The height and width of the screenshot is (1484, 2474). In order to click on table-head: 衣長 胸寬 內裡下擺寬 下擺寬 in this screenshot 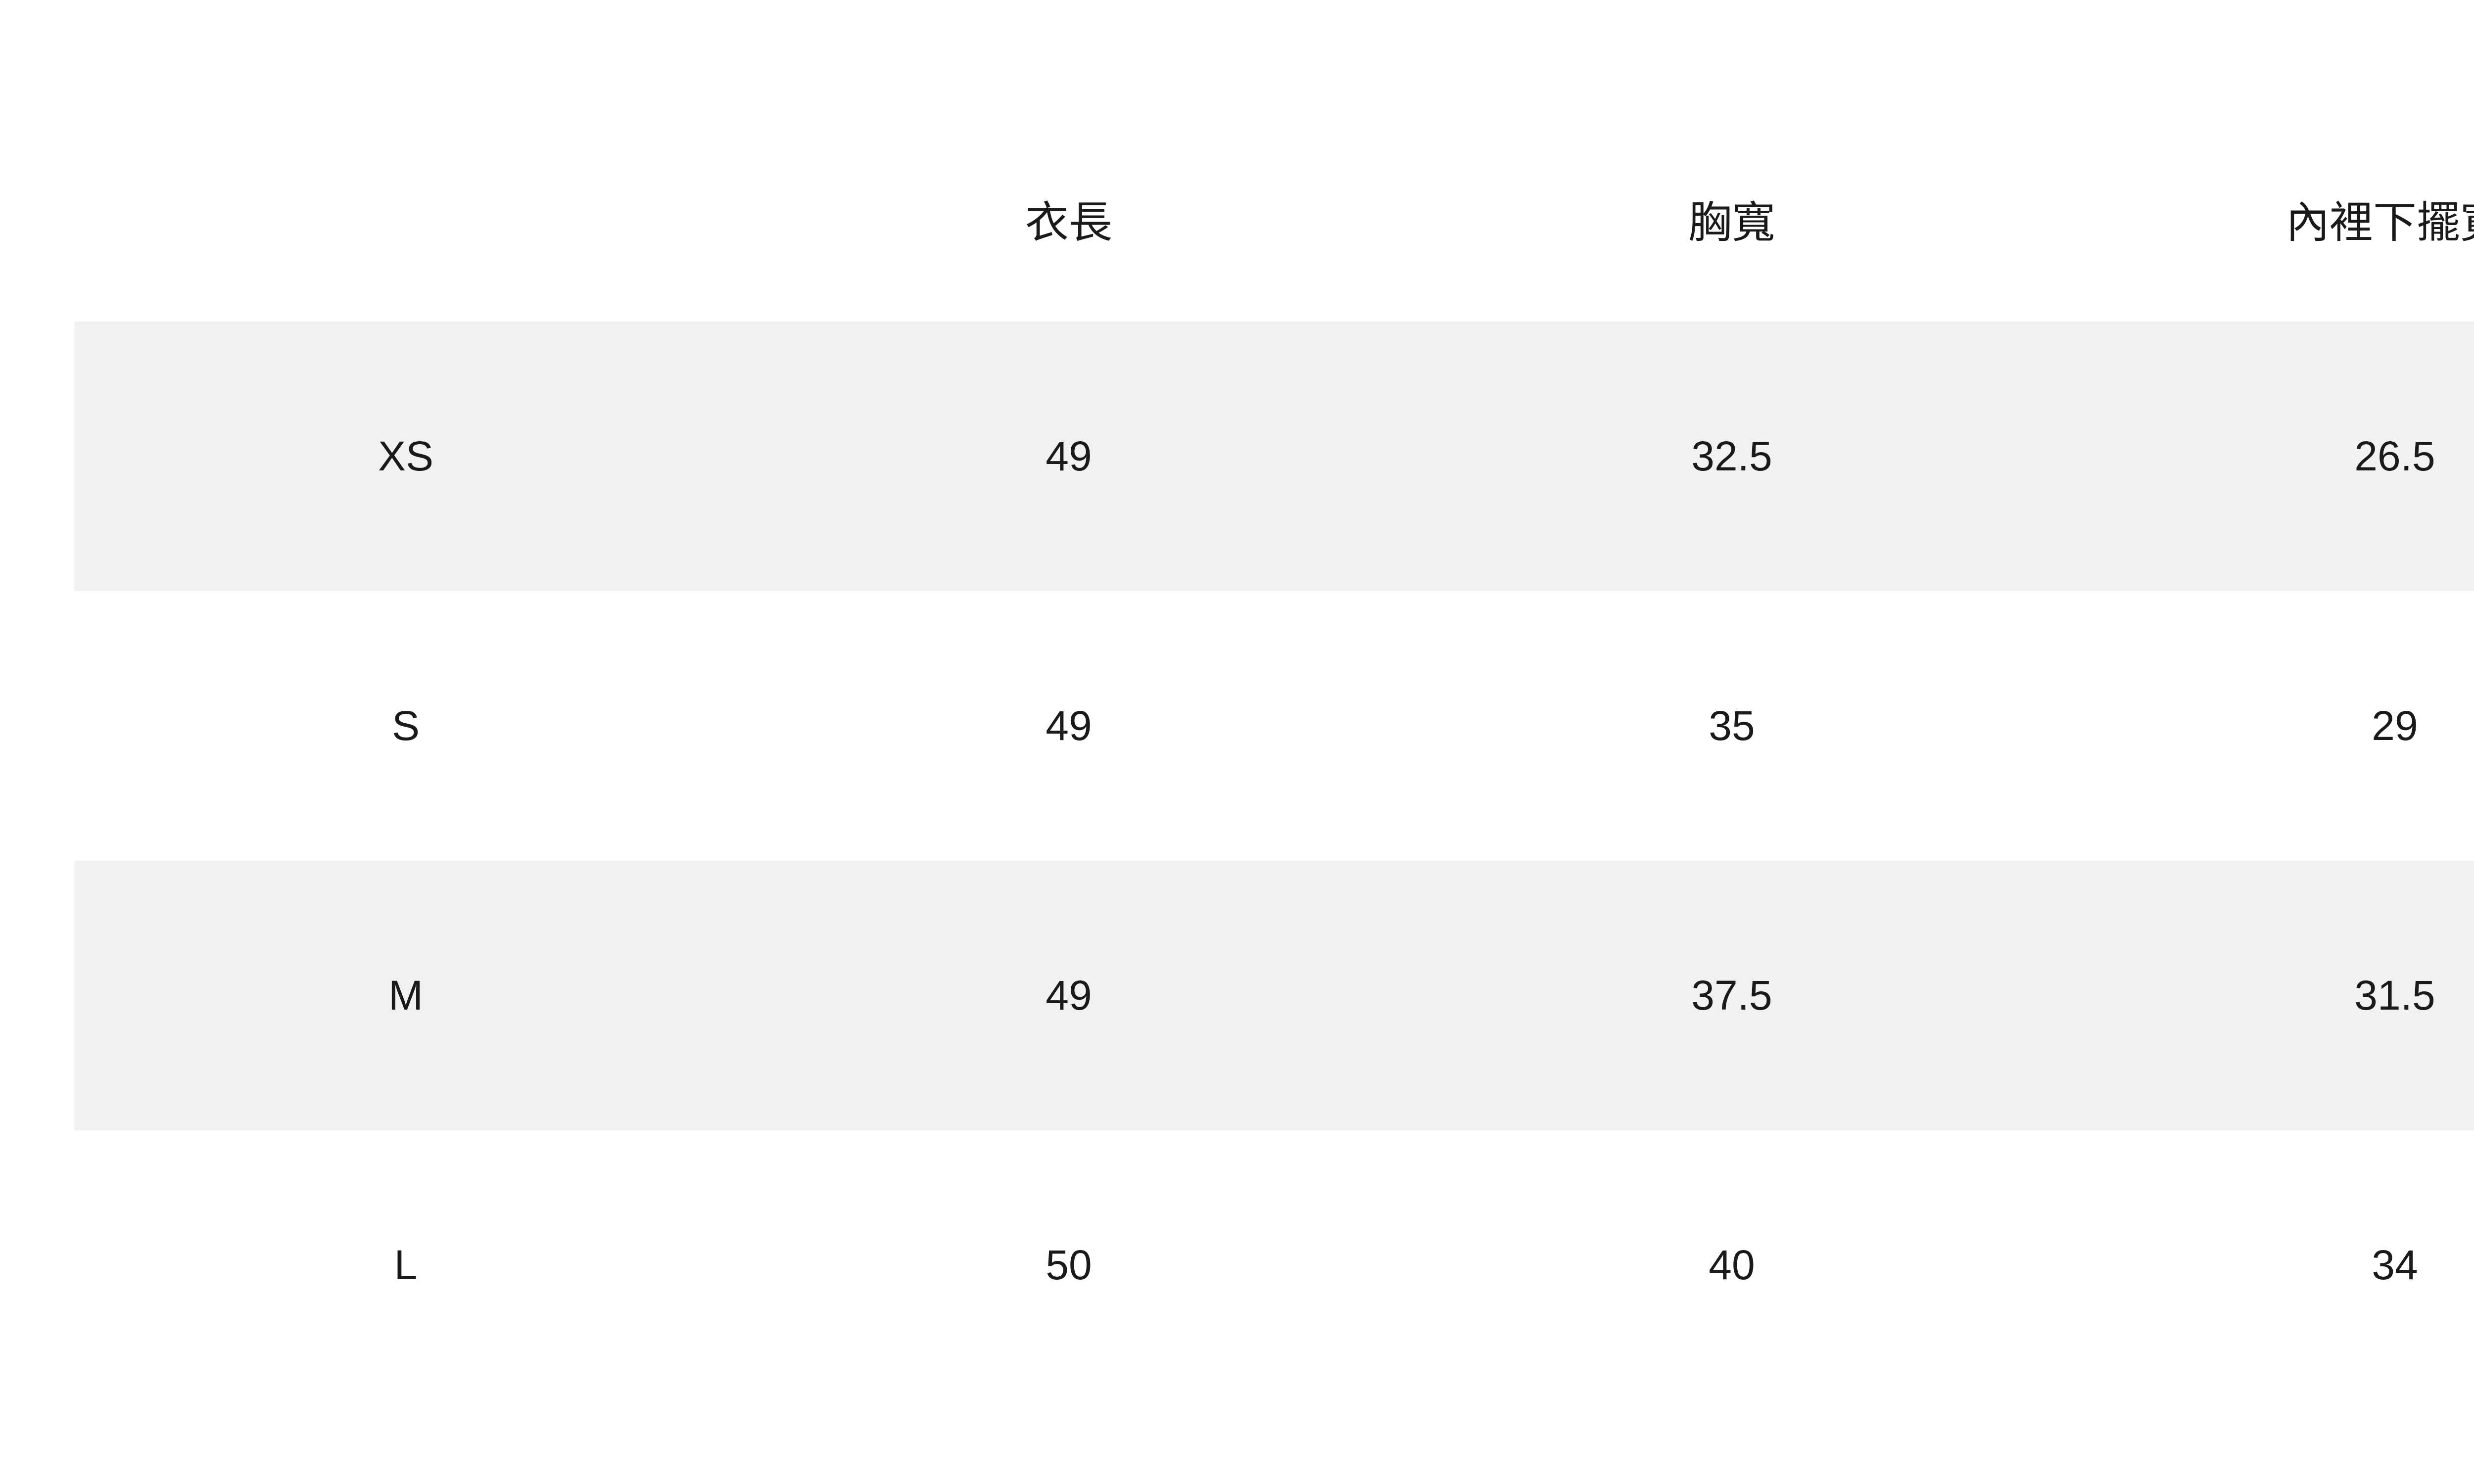, I will do `click(1274, 223)`.